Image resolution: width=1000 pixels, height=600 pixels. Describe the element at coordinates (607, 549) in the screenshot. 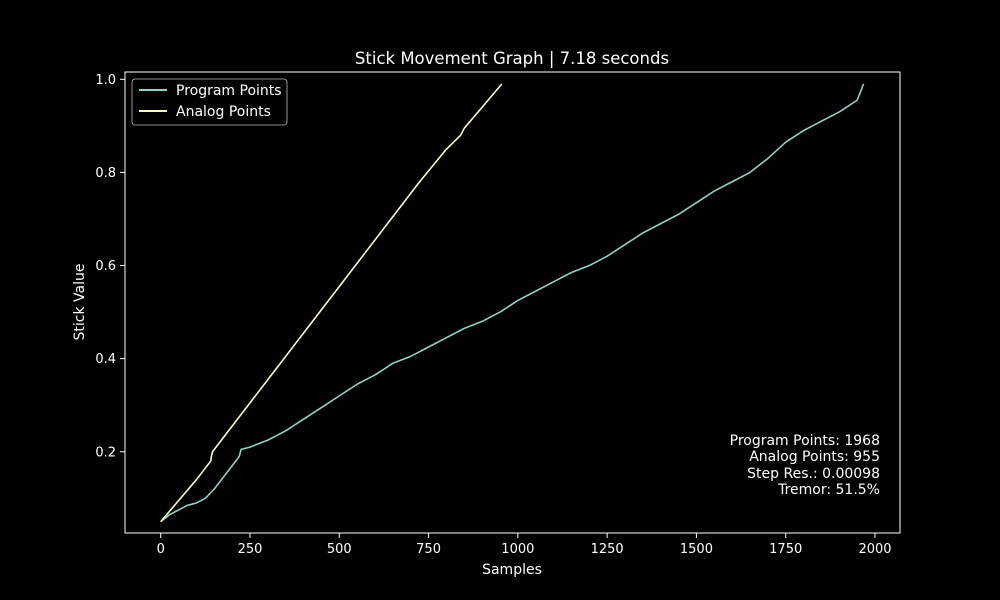

I see `x-tick-label: 1250` at that location.